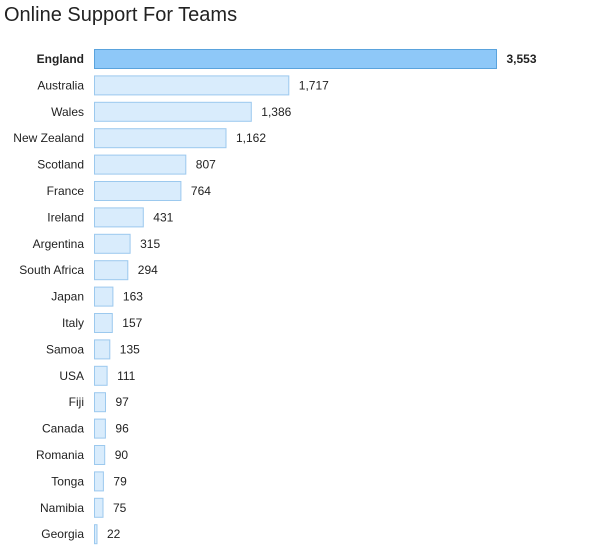  I want to click on bar-new-zealand, so click(160, 138).